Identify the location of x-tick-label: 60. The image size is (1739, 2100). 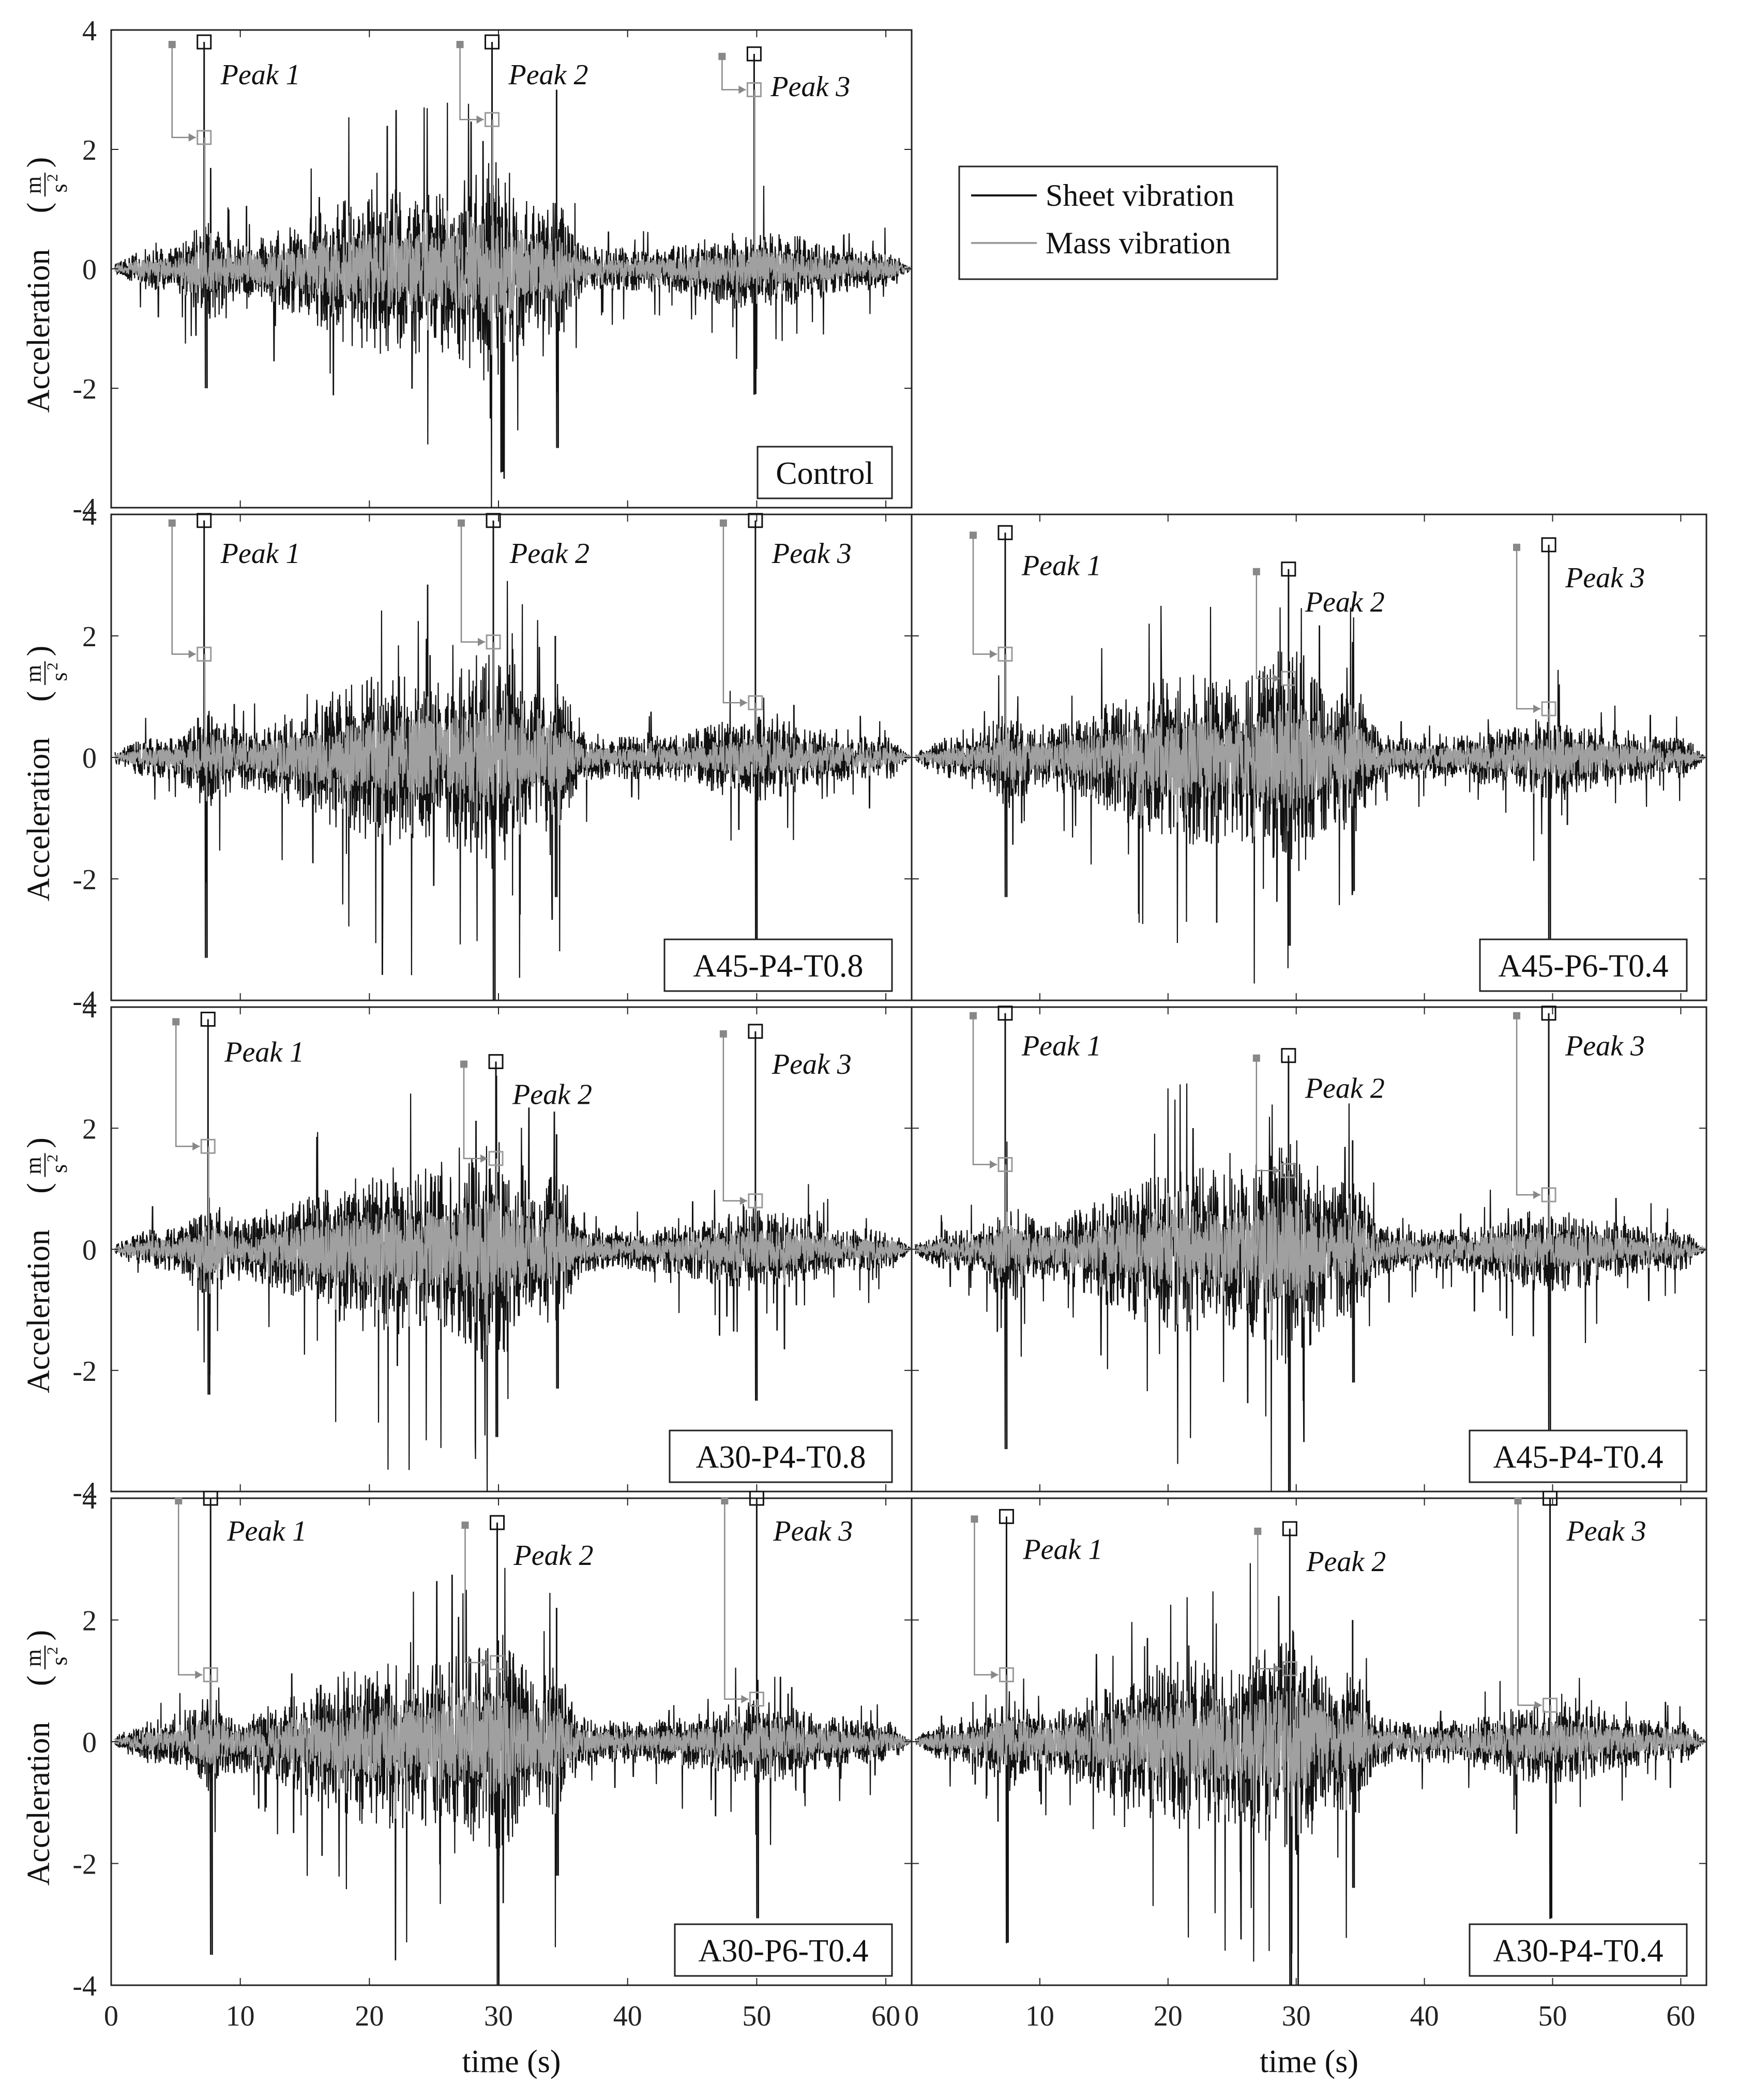
(885, 2016).